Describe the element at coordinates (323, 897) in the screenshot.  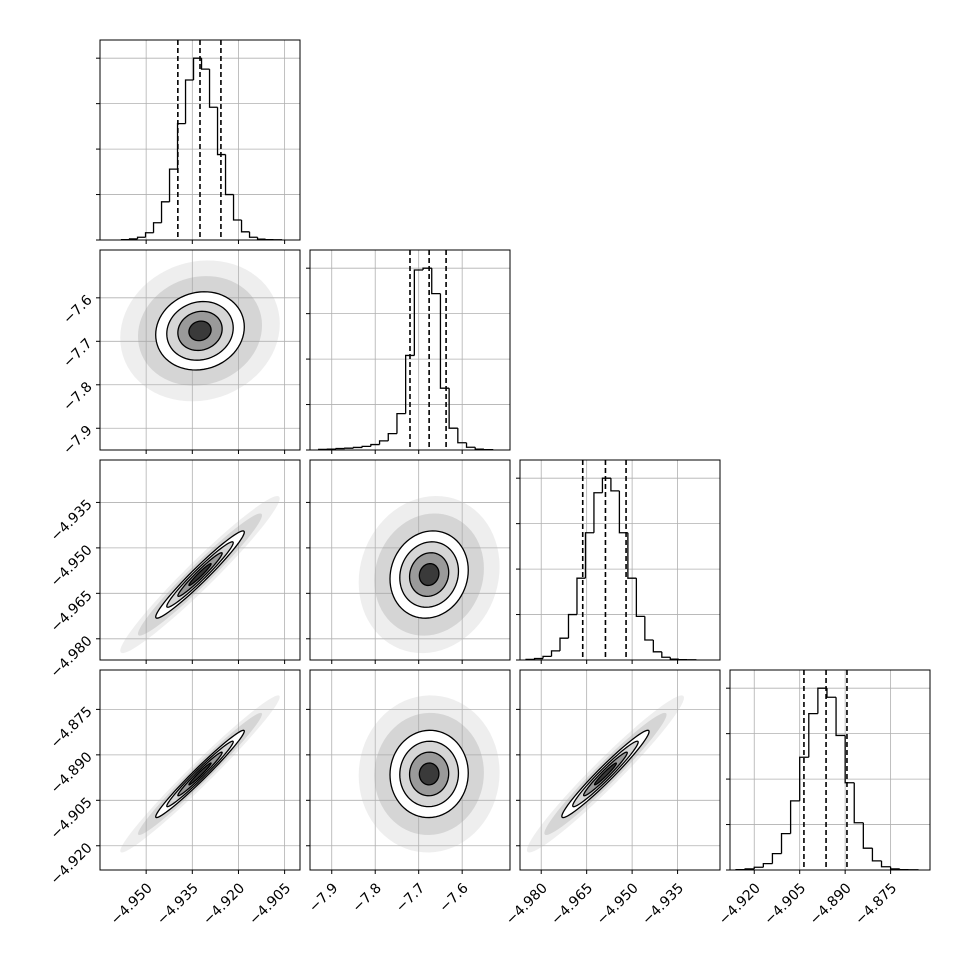
I see `x-tick-label: −7.9` at that location.